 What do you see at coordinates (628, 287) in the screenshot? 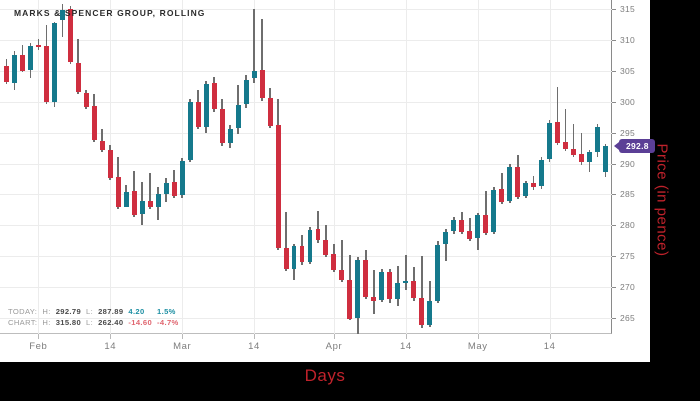
I see `y-axis-tick-label: 270` at bounding box center [628, 287].